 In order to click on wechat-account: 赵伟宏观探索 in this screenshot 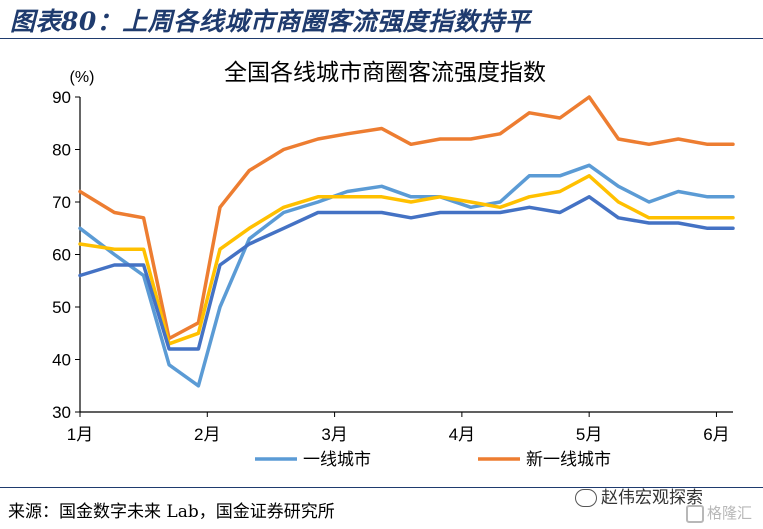, I will do `click(639, 495)`.